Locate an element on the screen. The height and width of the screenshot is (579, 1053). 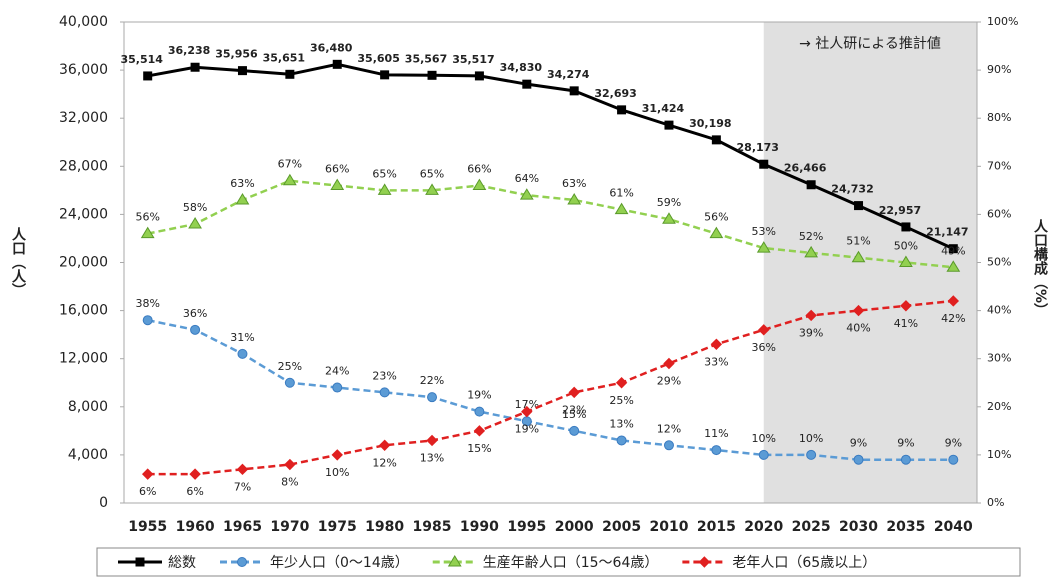
legend-box is located at coordinates (558, 562).